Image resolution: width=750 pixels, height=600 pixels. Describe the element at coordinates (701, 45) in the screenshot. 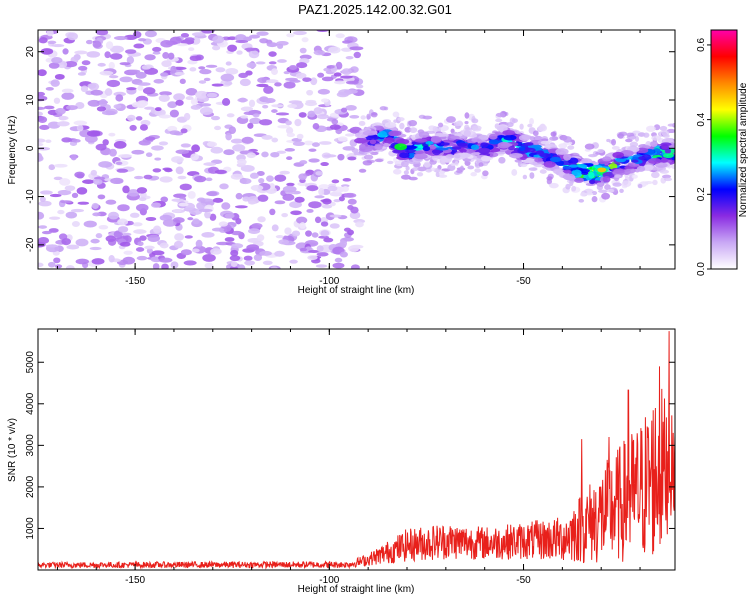

I see `colorbar-tick-label: 0.6` at that location.